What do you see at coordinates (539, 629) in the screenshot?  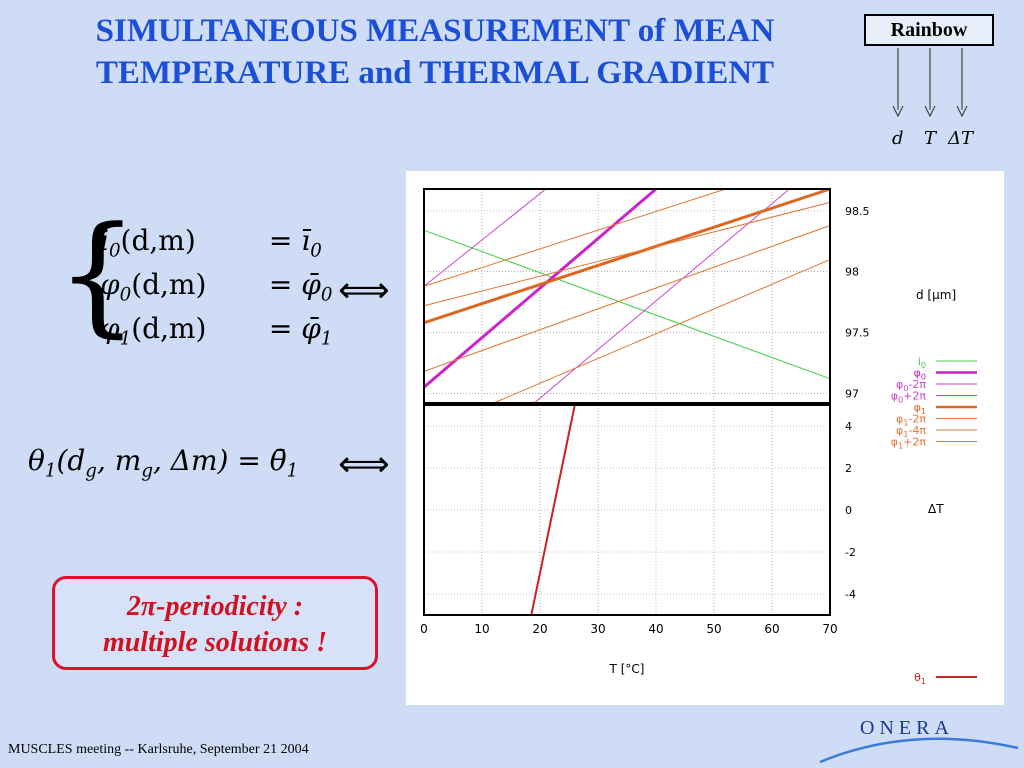 I see `x-tick-label: 20` at bounding box center [539, 629].